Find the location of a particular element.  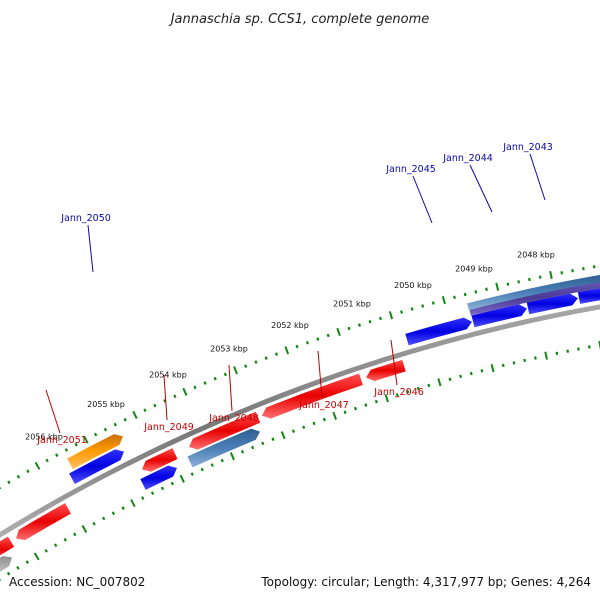

gene-jann-2046 is located at coordinates (386, 370).